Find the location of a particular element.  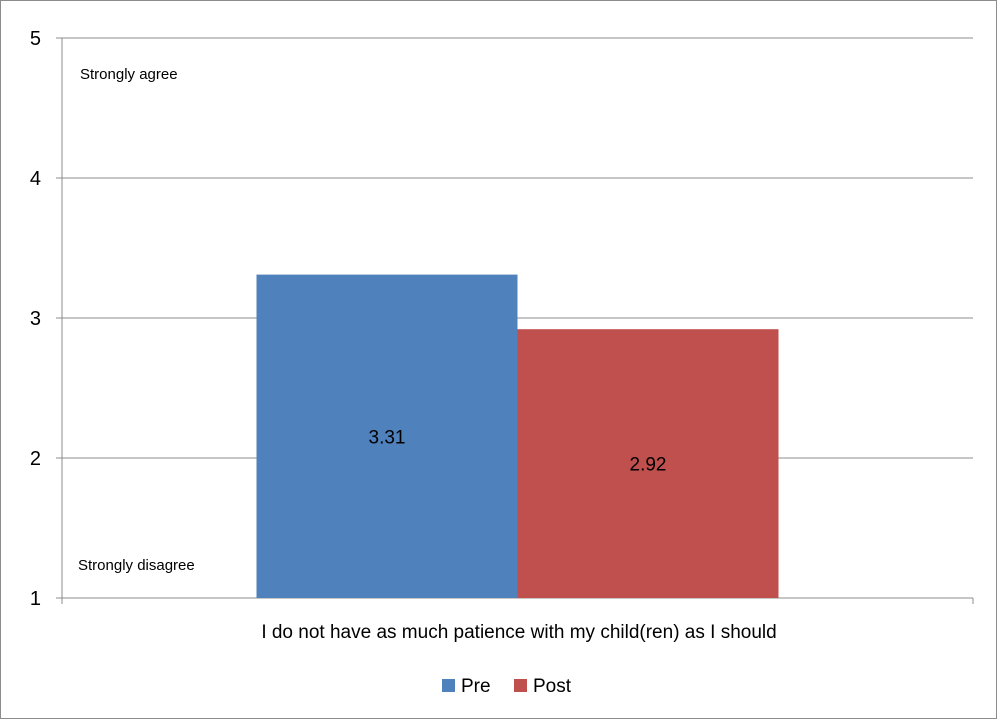

annotation-strongly-disagree: Strongly disagree is located at coordinates (136, 565).